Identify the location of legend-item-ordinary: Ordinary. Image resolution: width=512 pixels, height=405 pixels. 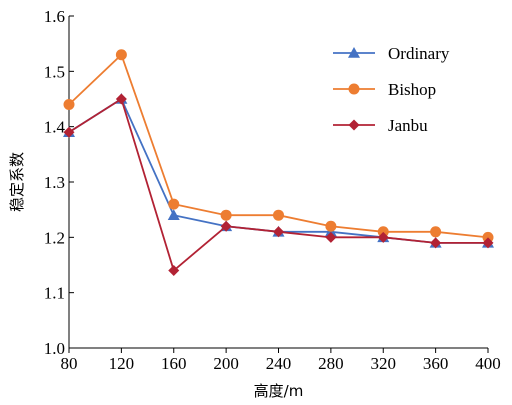
(391, 53).